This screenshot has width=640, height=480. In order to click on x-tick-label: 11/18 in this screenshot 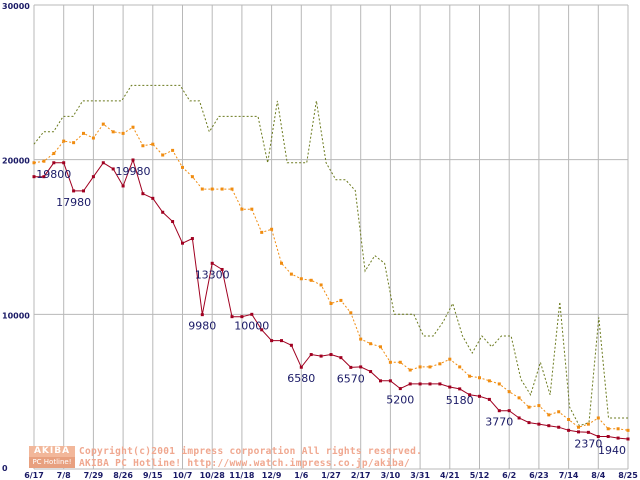, I will do `click(242, 475)`.